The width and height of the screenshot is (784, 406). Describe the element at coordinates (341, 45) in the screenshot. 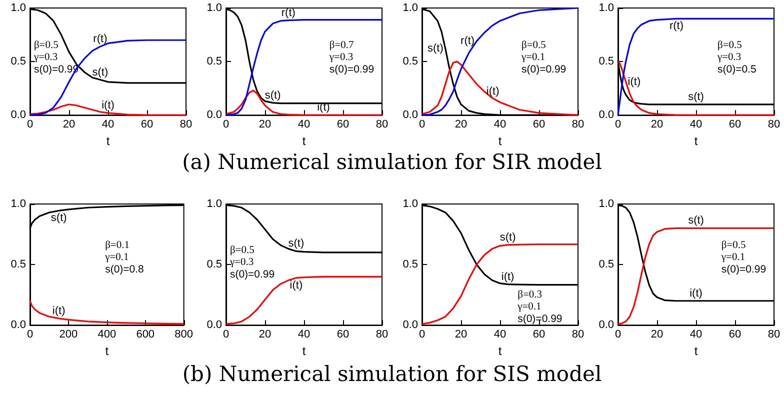

I see `annotation: β=0.7` at that location.